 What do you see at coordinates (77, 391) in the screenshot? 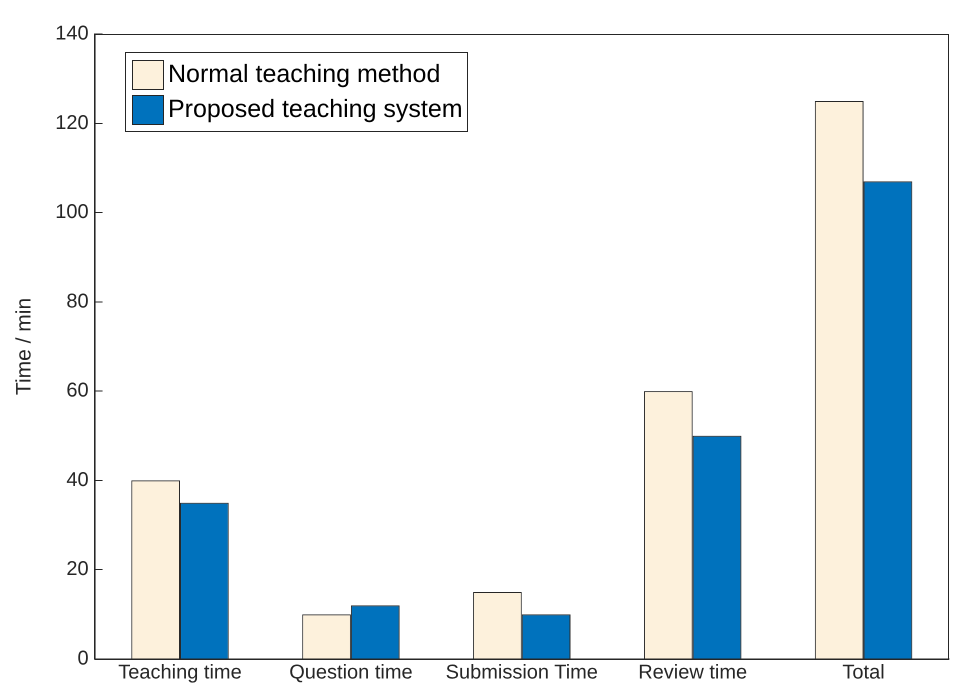
I see `y-tick-label: 60` at bounding box center [77, 391].